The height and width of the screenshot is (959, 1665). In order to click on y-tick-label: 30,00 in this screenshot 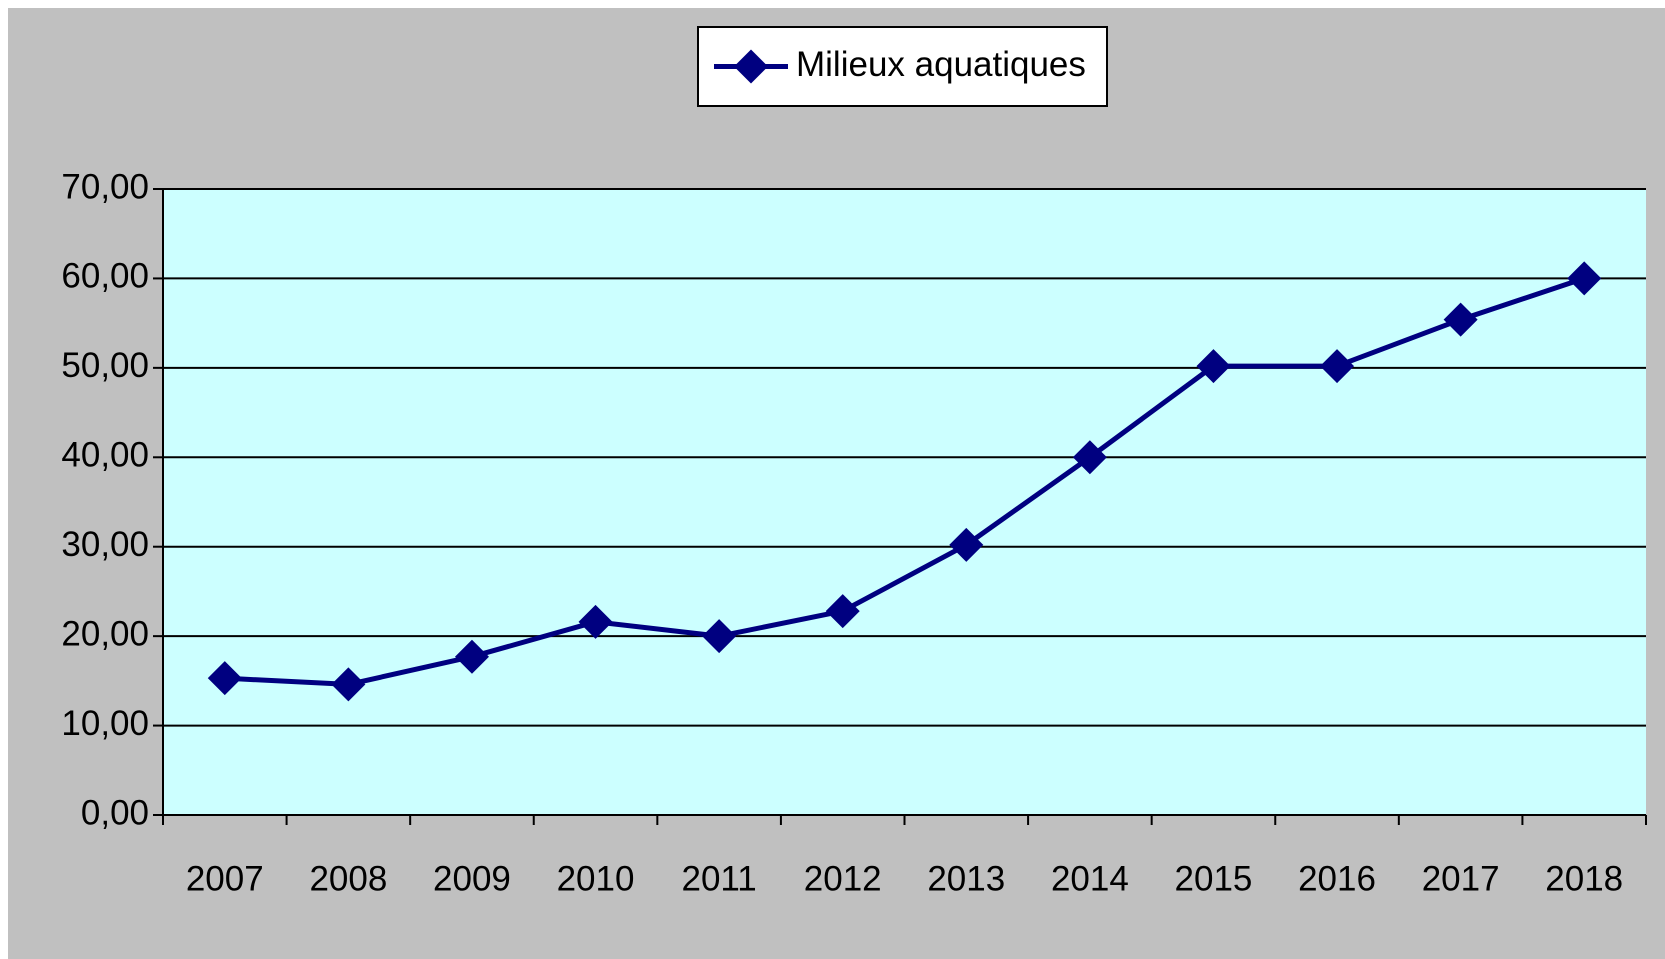, I will do `click(105, 544)`.